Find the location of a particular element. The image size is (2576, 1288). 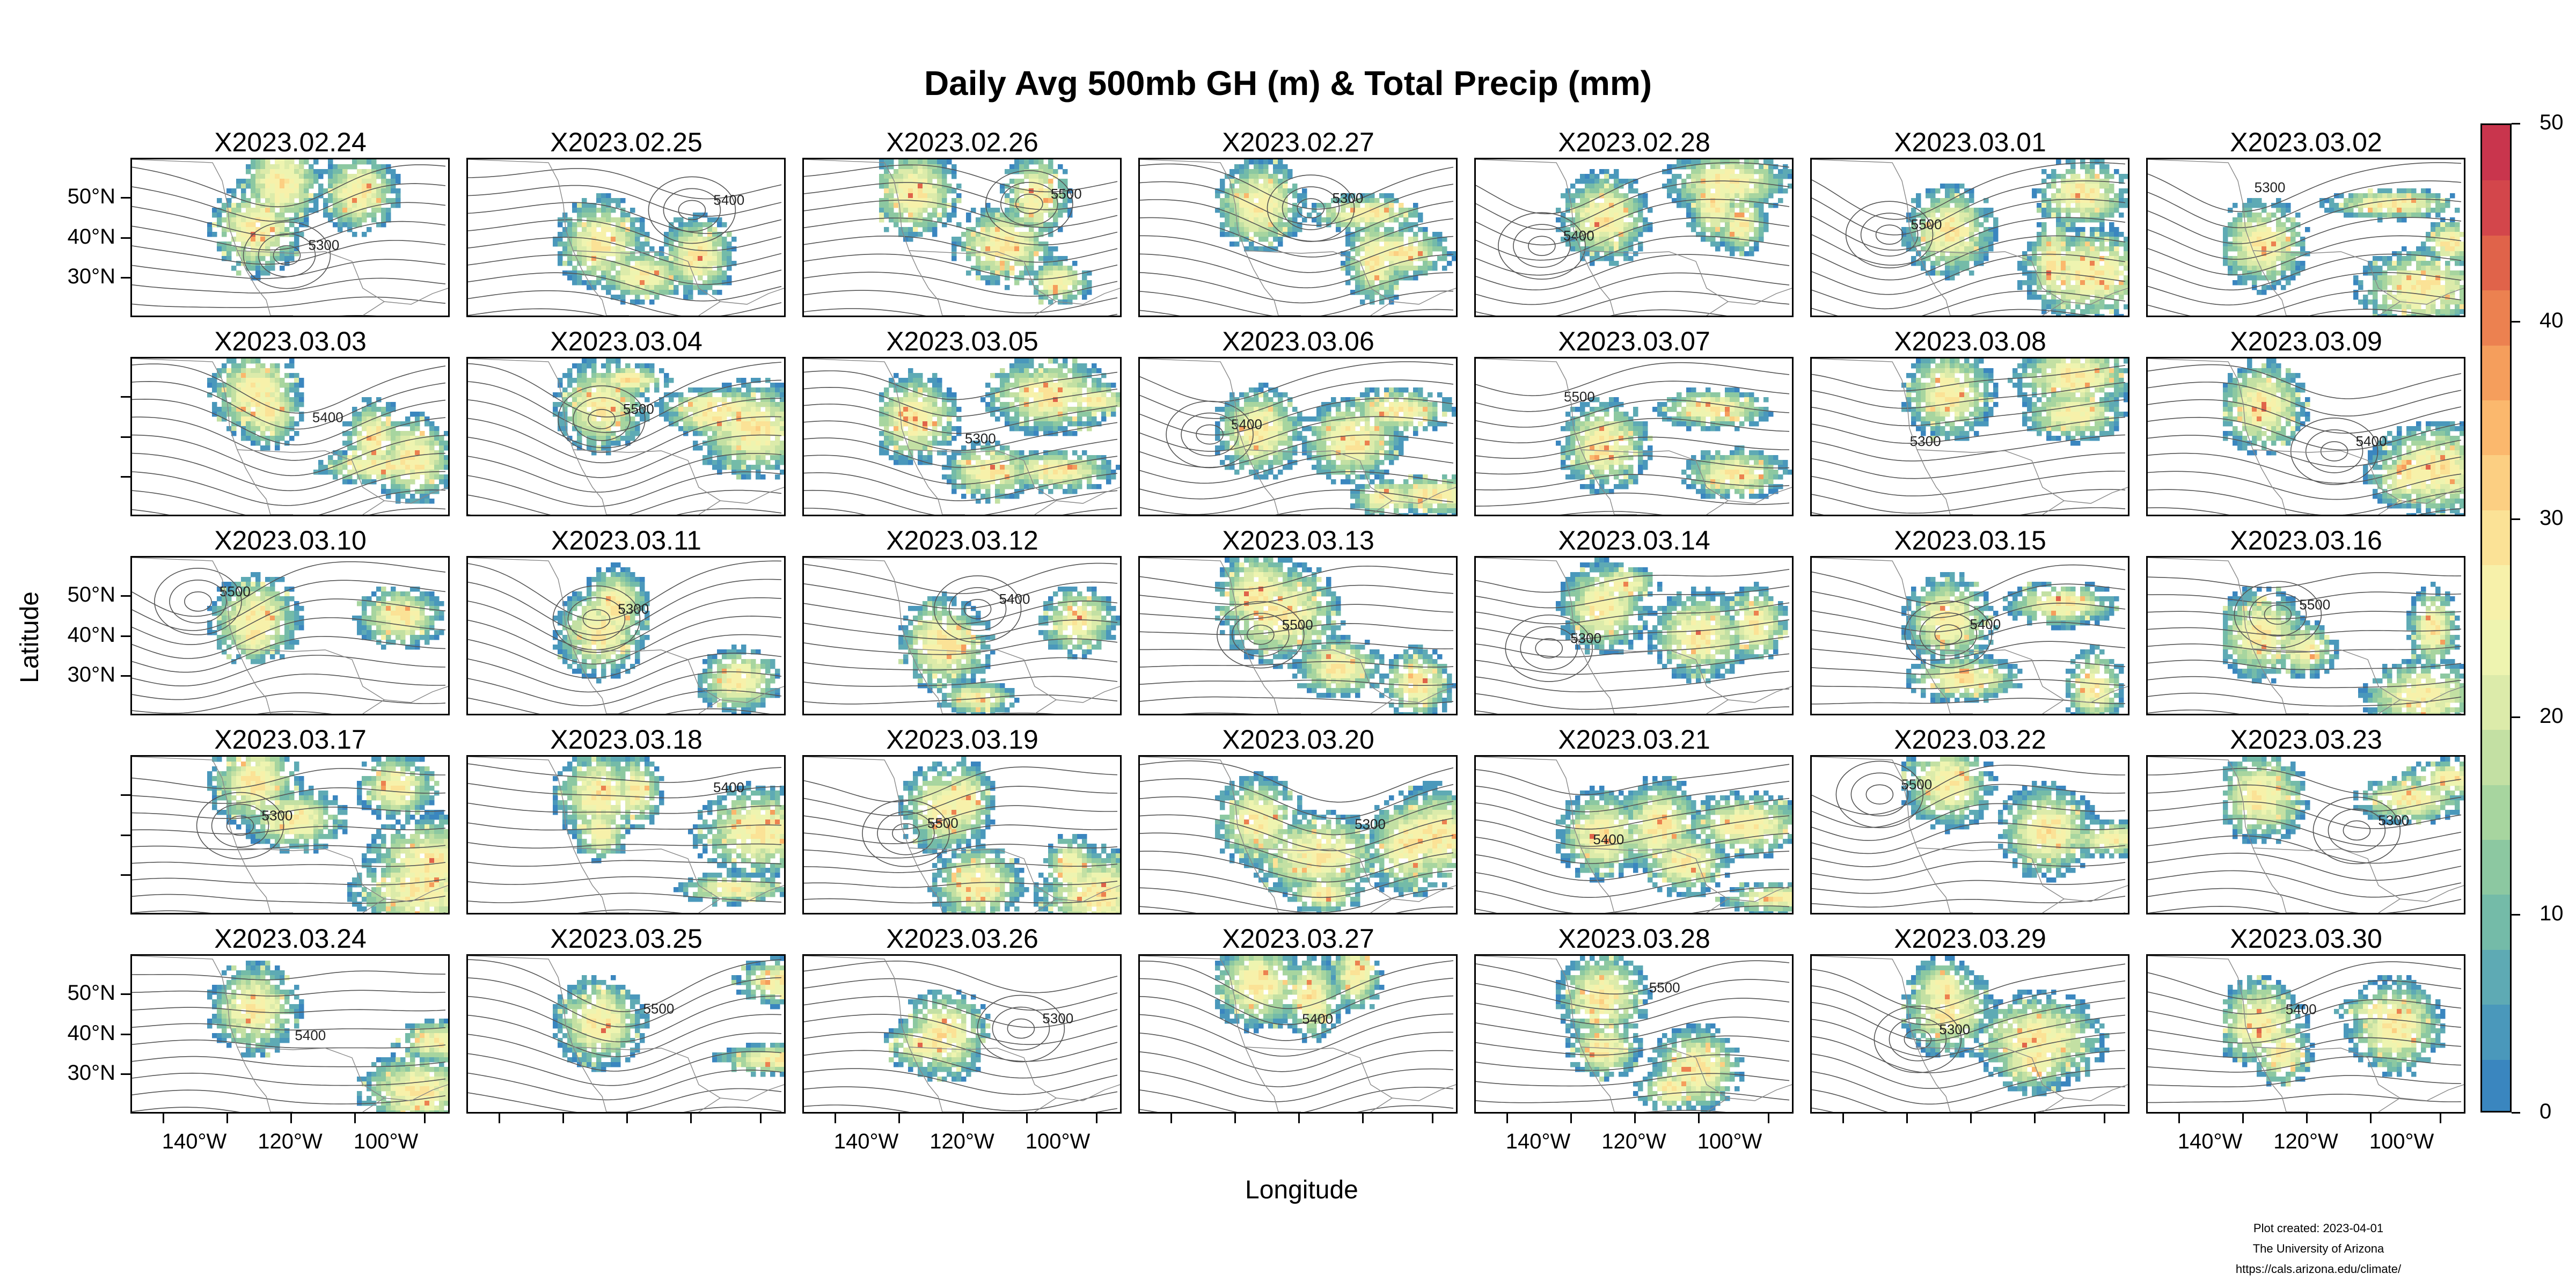

map-panel: 5500 is located at coordinates (626, 436).